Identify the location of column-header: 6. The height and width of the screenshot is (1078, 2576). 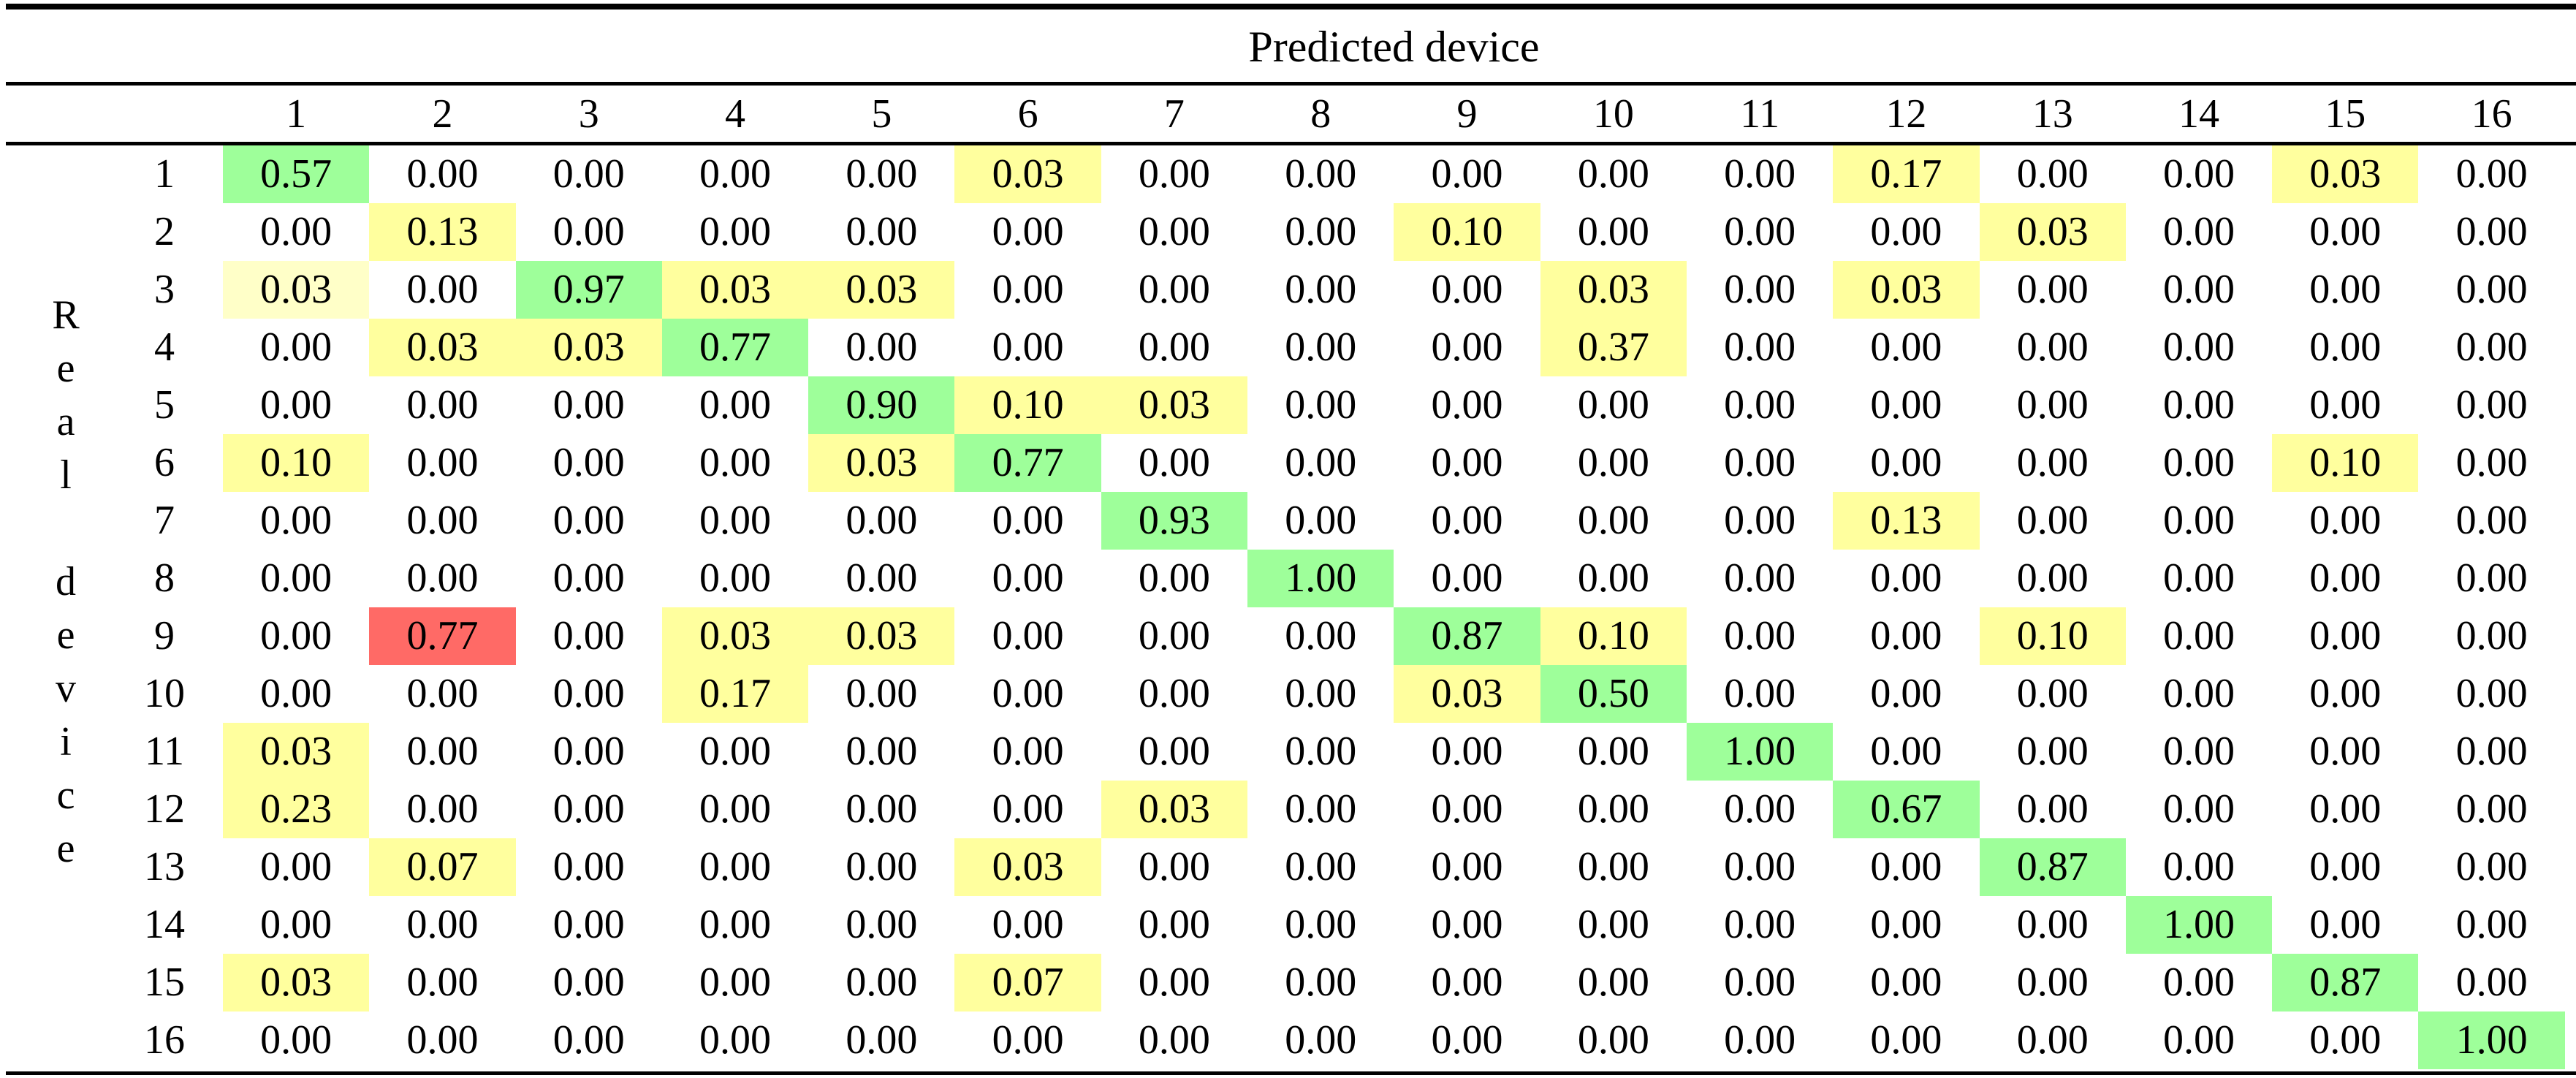
(1027, 114).